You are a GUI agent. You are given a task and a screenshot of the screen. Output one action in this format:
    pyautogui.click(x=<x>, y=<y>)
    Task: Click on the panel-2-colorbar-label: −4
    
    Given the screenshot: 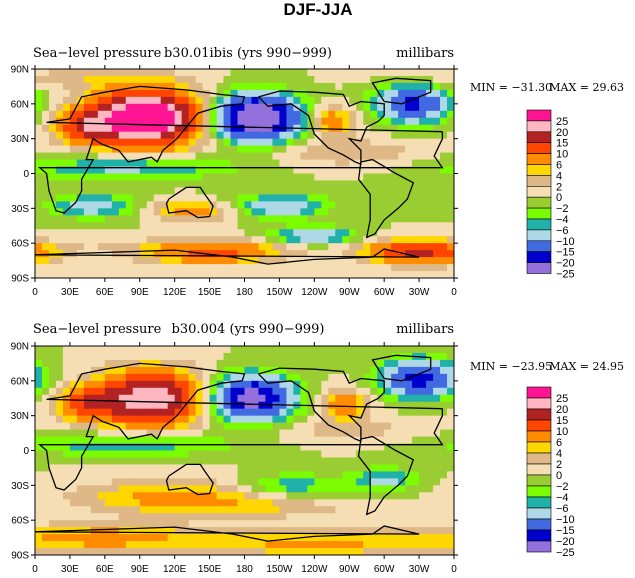 What is the action you would take?
    pyautogui.click(x=562, y=498)
    